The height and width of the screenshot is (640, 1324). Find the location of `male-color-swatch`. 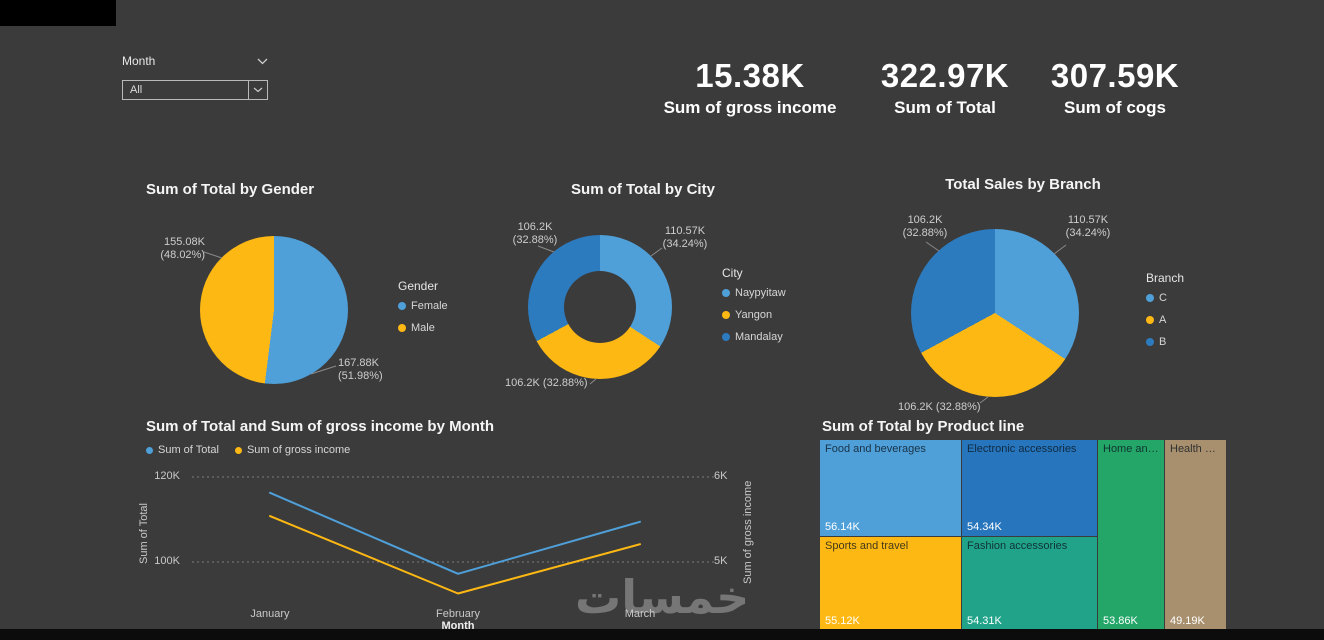

male-color-swatch is located at coordinates (402, 328).